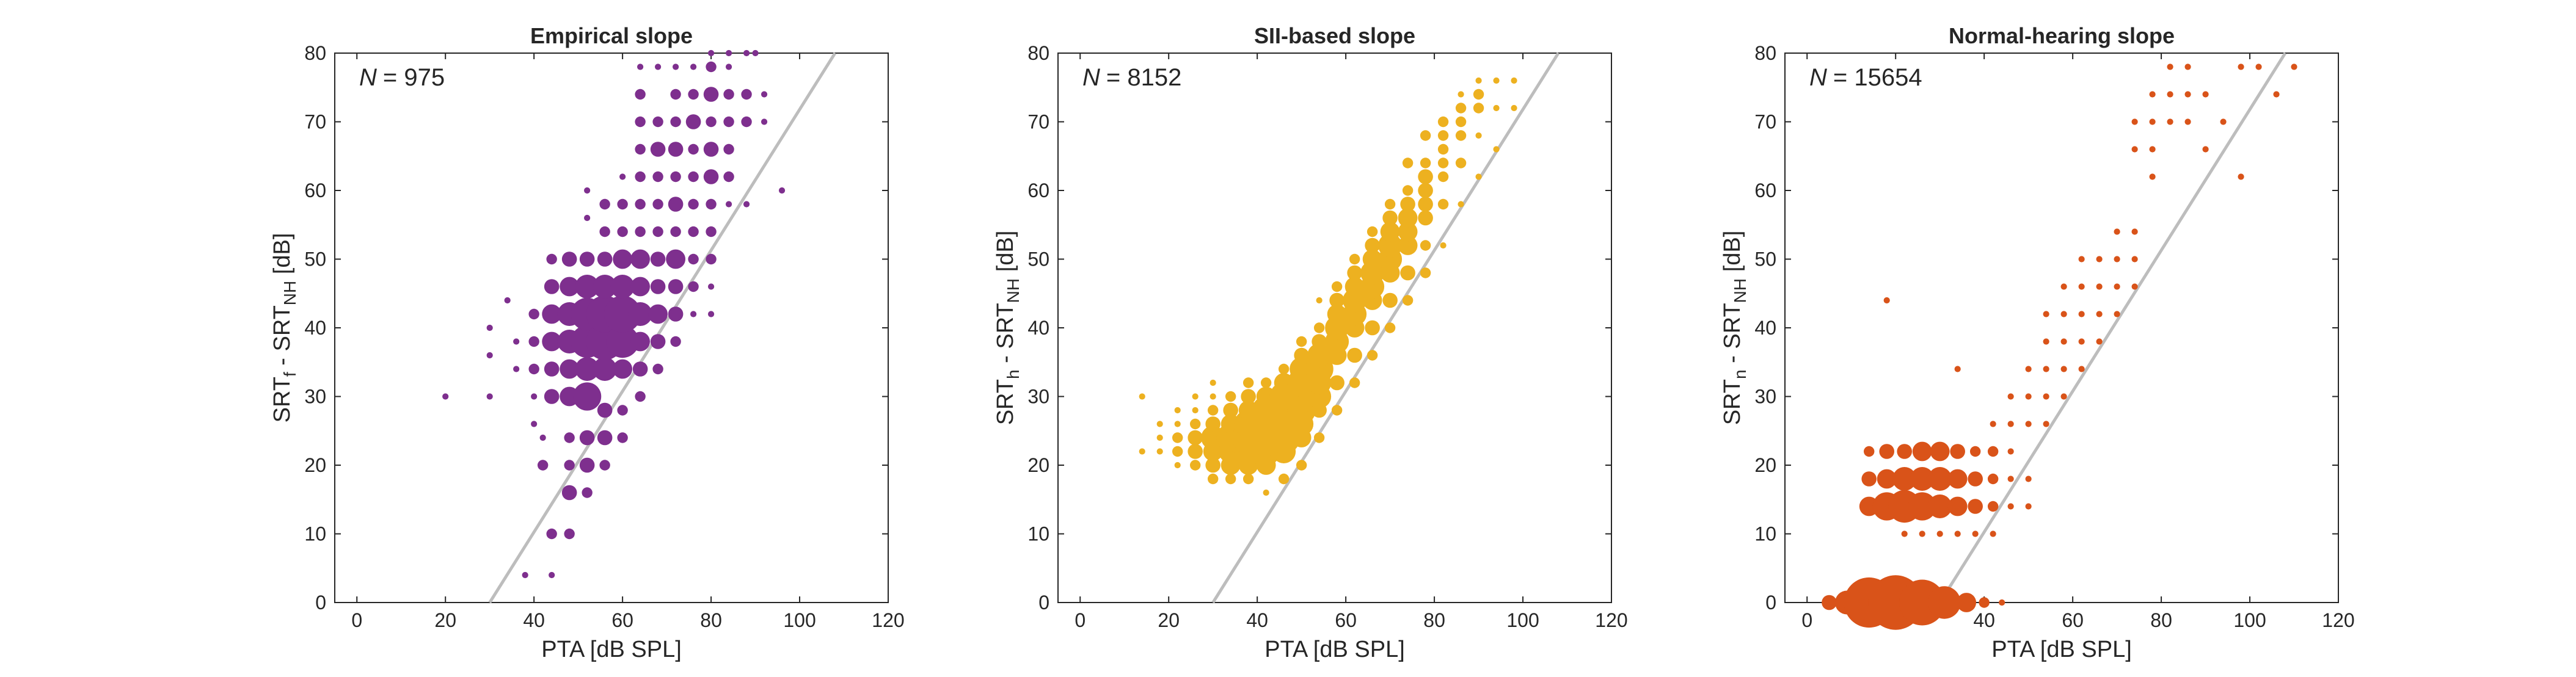 The height and width of the screenshot is (677, 2576). Describe the element at coordinates (1346, 620) in the screenshot. I see `x-tick-label: 60` at that location.